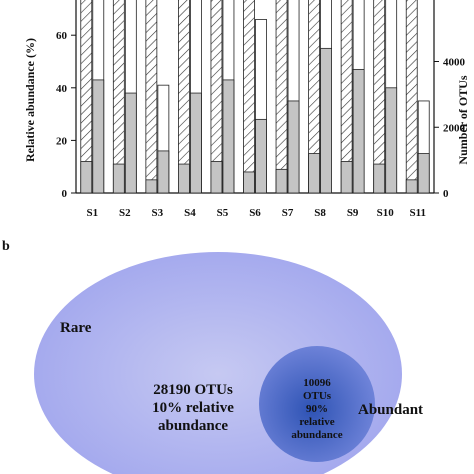 The image size is (474, 474). What do you see at coordinates (454, 128) in the screenshot?
I see `y2-tick-label-2000: 2000` at bounding box center [454, 128].